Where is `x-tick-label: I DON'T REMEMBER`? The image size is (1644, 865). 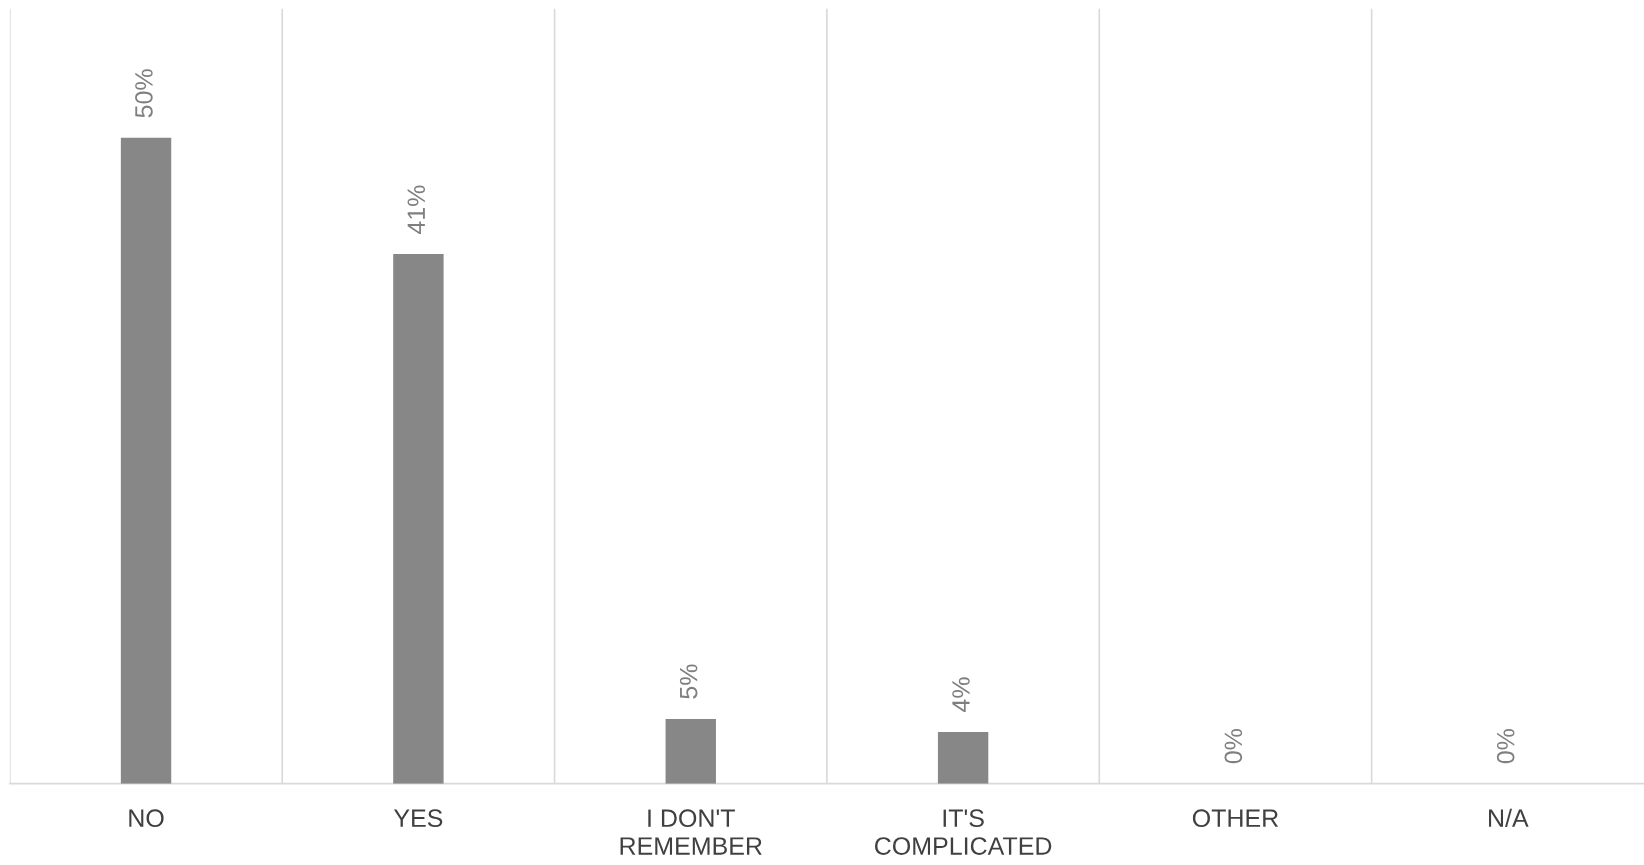
x-tick-label: I DON'T REMEMBER is located at coordinates (691, 832).